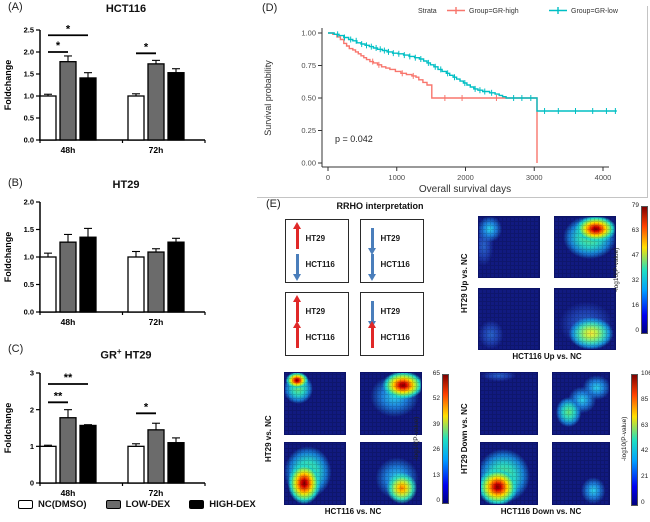  Describe the element at coordinates (328, 177) in the screenshot. I see `x-tick-label: 0` at that location.